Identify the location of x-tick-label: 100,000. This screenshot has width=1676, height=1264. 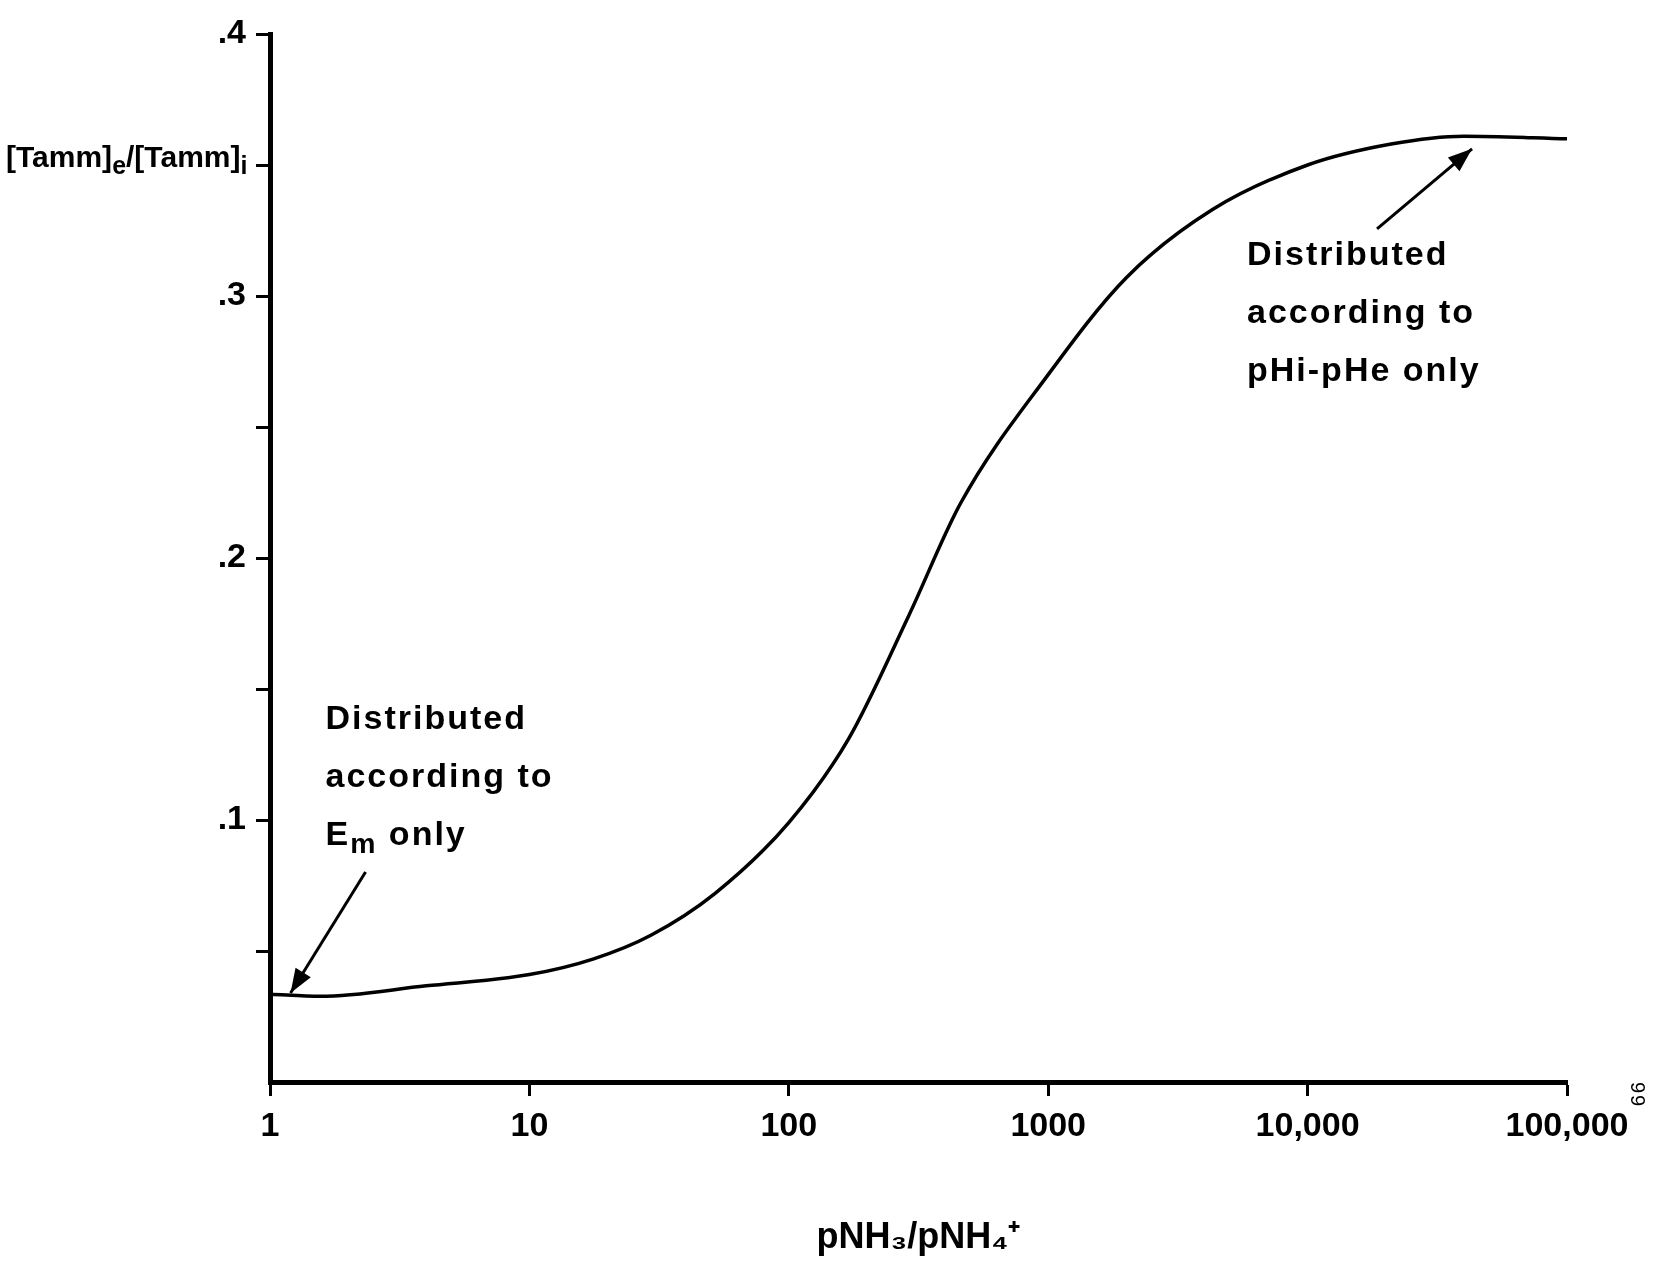
(1567, 1123).